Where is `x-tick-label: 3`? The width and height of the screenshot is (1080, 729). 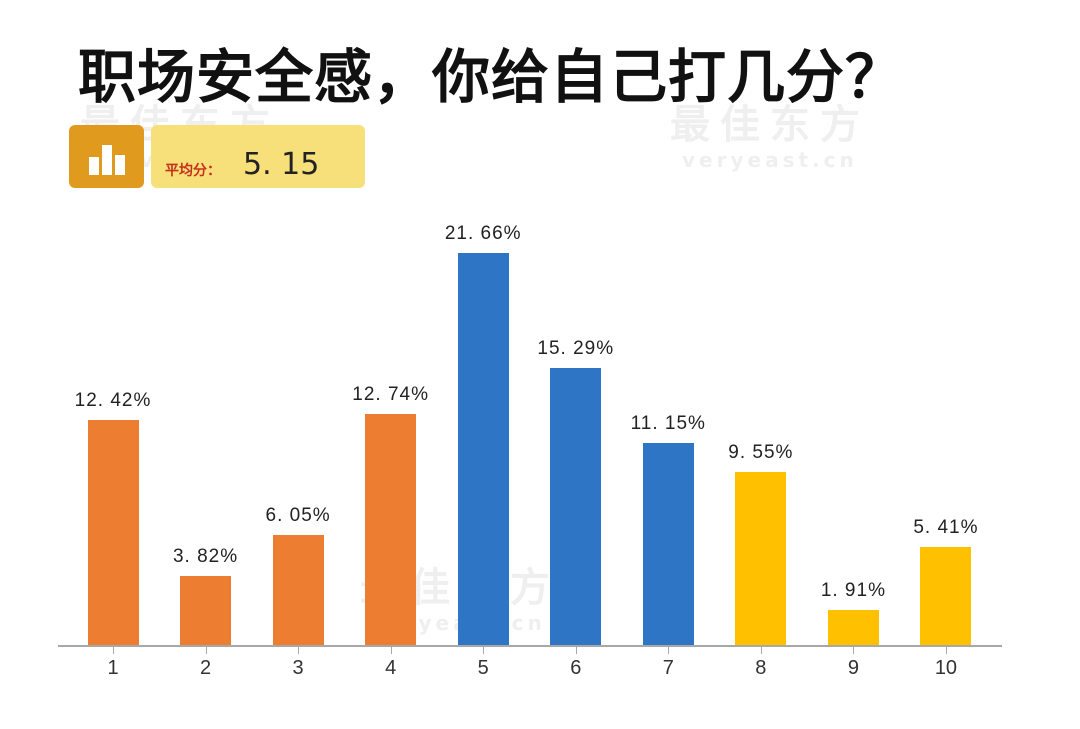
x-tick-label: 3 is located at coordinates (298, 668).